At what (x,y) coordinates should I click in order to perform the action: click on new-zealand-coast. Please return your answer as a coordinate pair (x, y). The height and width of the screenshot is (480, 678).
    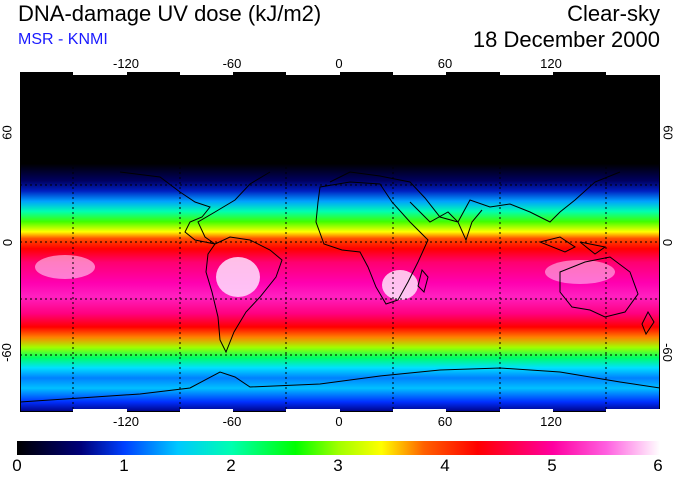
    Looking at the image, I should click on (648, 323).